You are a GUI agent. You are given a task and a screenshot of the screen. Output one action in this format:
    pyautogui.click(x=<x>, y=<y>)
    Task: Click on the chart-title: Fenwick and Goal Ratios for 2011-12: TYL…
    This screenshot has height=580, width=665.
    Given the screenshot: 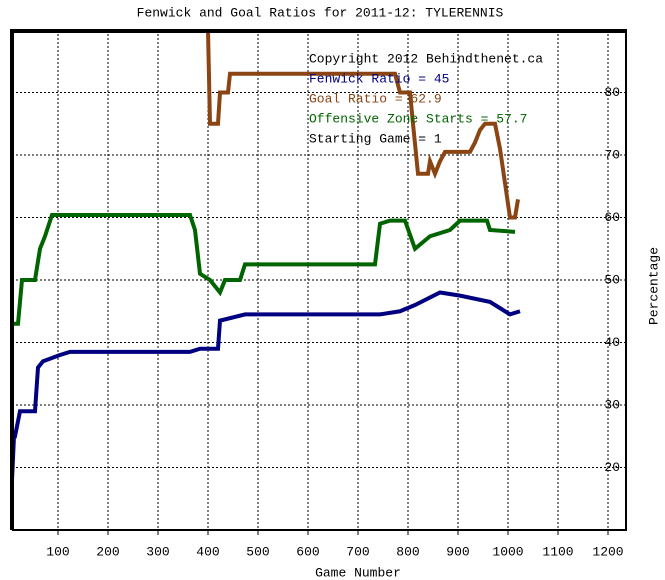 What is the action you would take?
    pyautogui.click(x=320, y=12)
    